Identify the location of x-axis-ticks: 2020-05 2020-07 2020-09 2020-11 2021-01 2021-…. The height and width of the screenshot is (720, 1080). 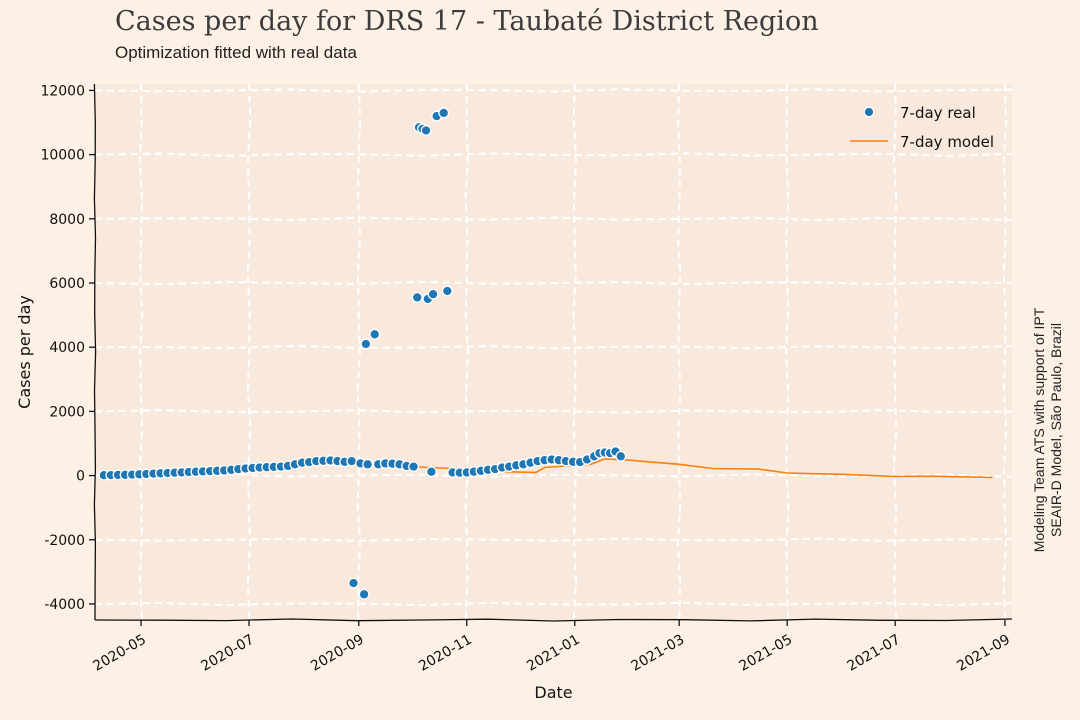
(551, 647).